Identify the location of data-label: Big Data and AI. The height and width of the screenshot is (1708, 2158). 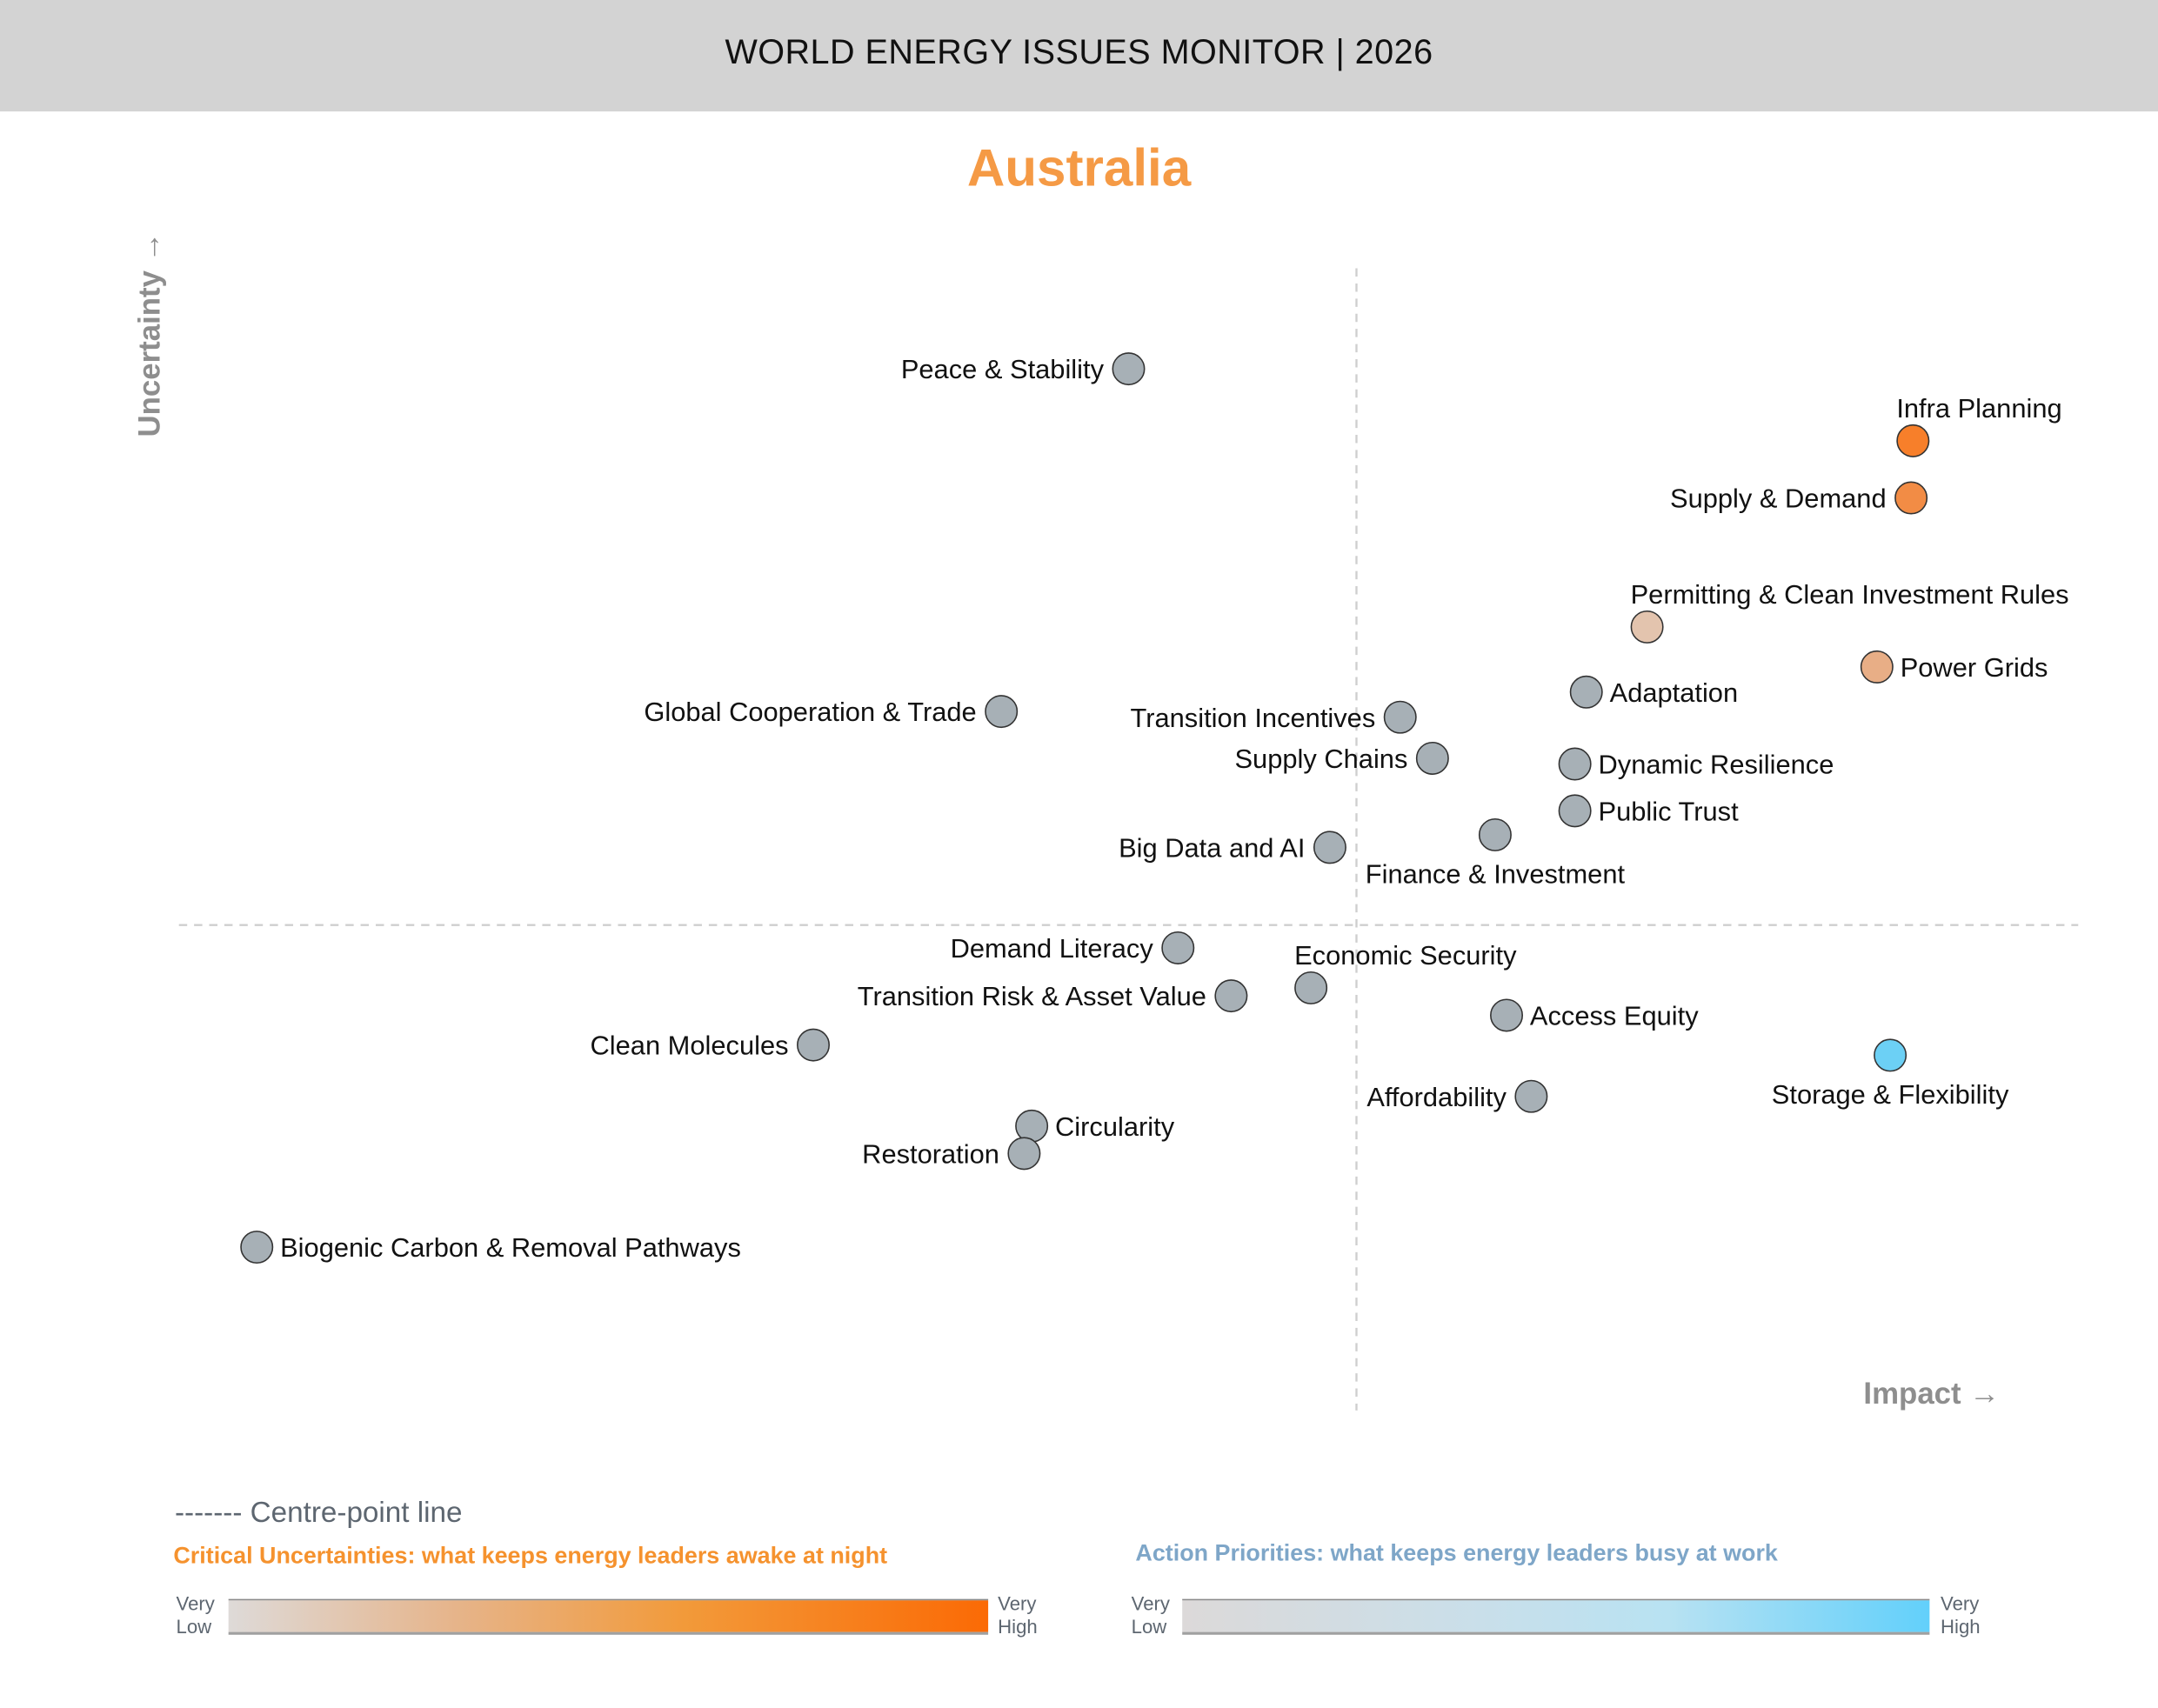
(1212, 847).